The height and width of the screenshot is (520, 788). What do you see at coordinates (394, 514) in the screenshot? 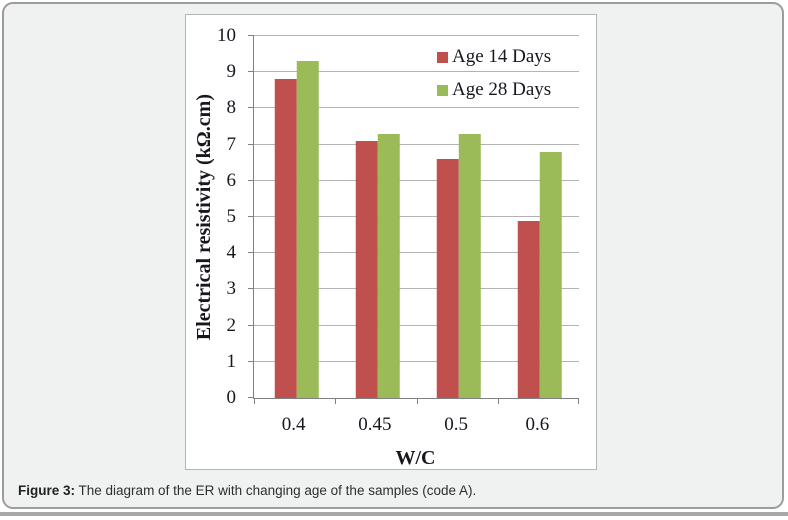
I see `page-divider` at bounding box center [394, 514].